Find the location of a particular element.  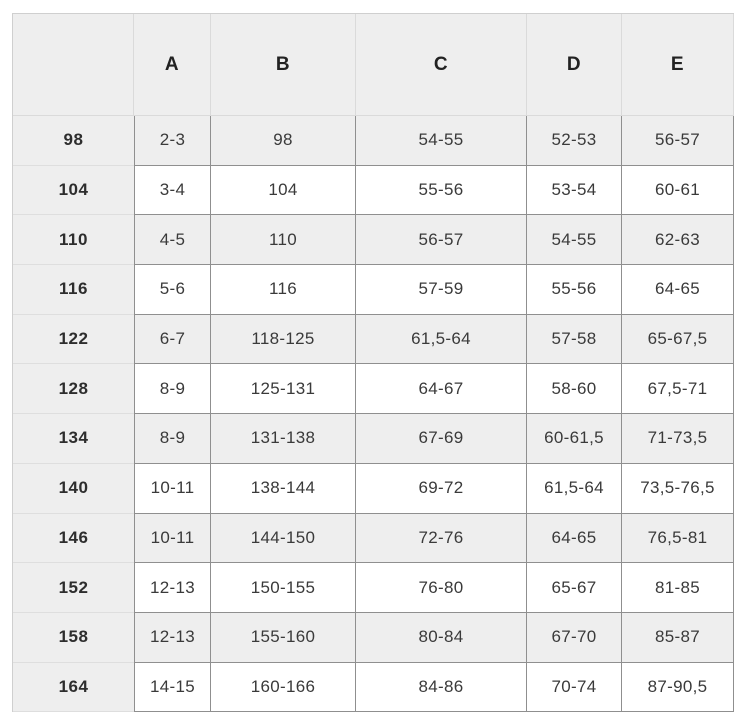

cell-e: 56-57 is located at coordinates (678, 141).